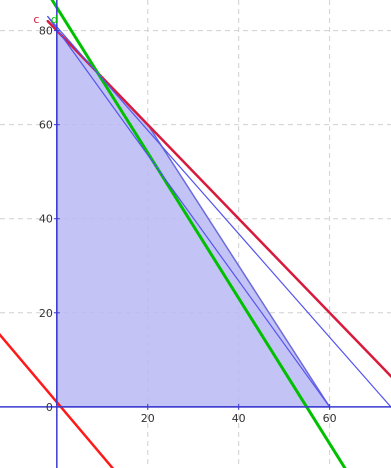 This screenshot has height=468, width=391. What do you see at coordinates (36, 19) in the screenshot?
I see `line-label-c: c` at bounding box center [36, 19].